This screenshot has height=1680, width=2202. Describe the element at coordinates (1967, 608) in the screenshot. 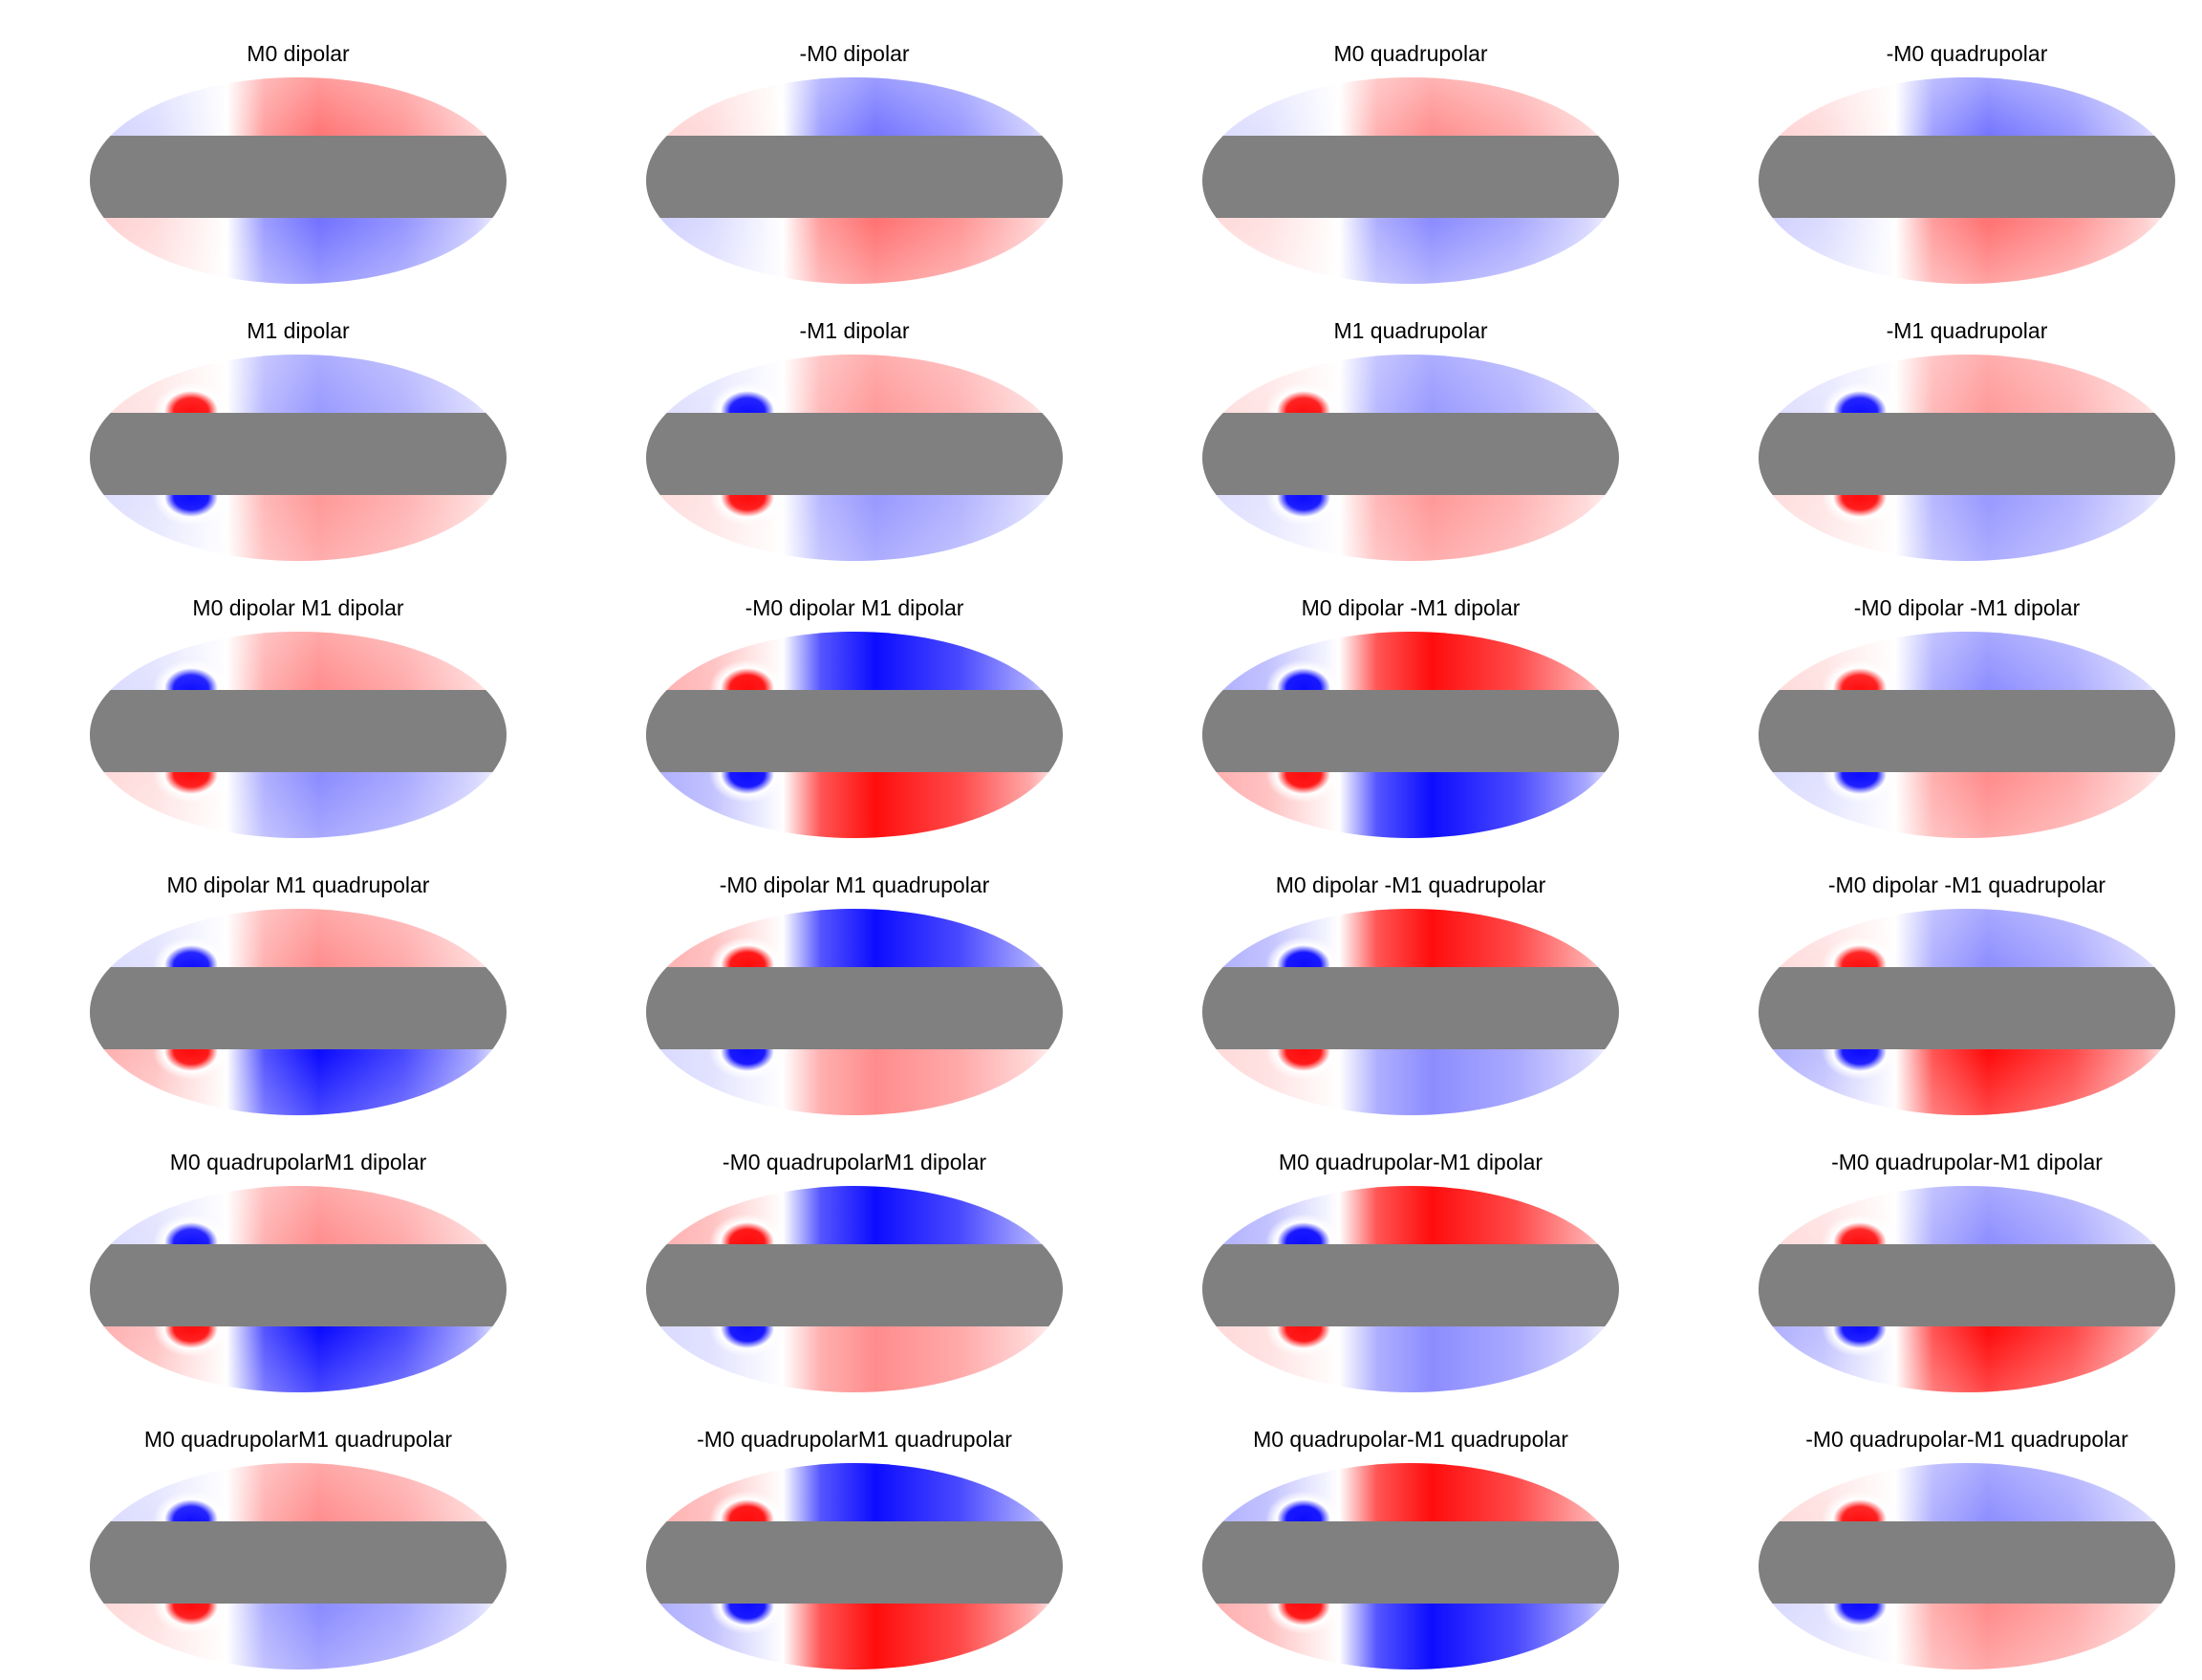

I see `panel-title: -M0 dipolar -M1 dipolar` at that location.